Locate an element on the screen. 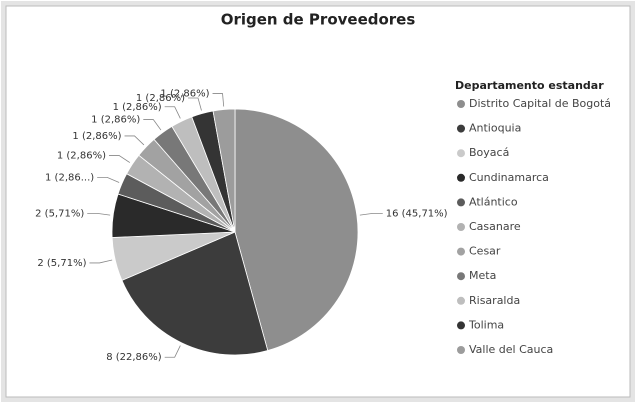  legend-label: Meta is located at coordinates (482, 275).